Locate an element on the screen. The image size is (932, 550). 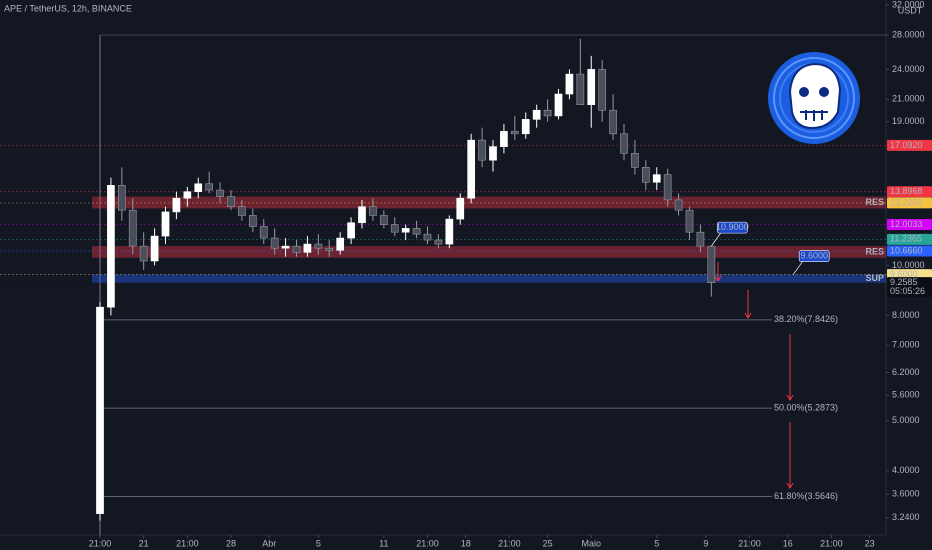
x-tick-label: 23 is located at coordinates (870, 543).